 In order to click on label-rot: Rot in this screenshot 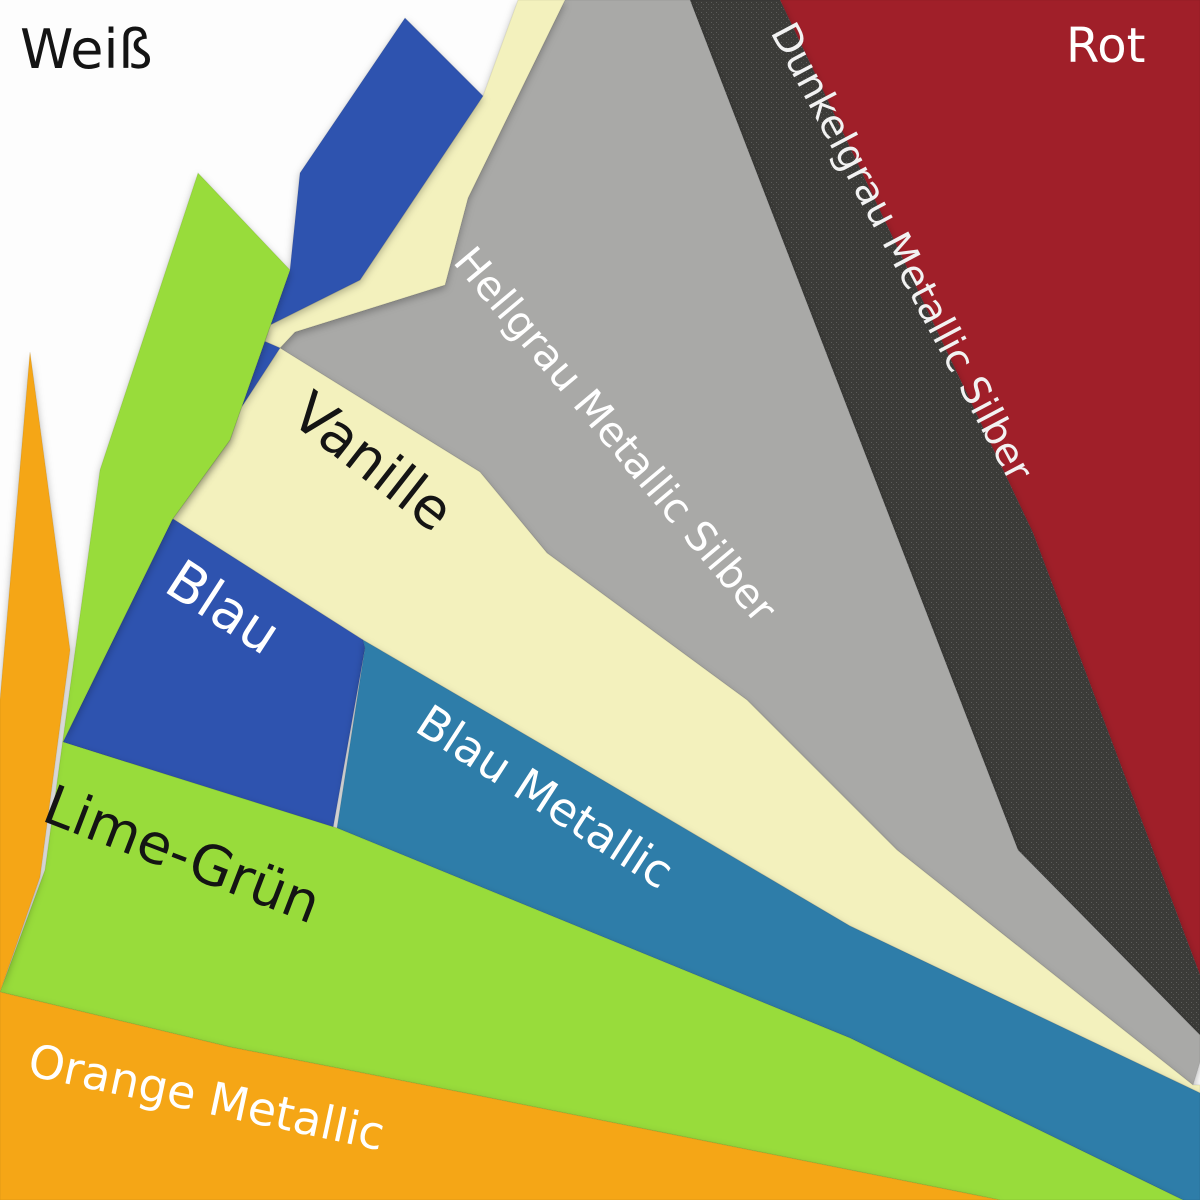, I will do `click(1105, 46)`.